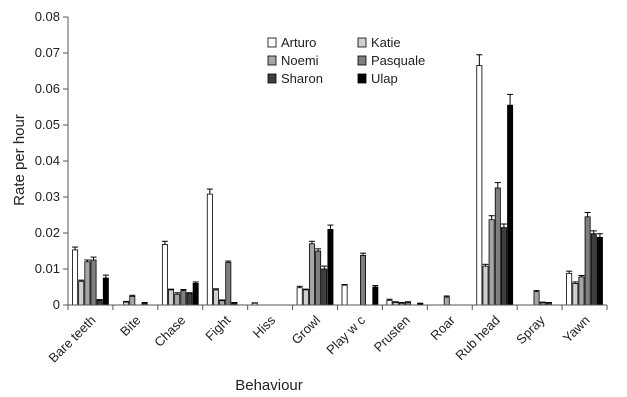  I want to click on x-tick-label: Hiss, so click(264, 326).